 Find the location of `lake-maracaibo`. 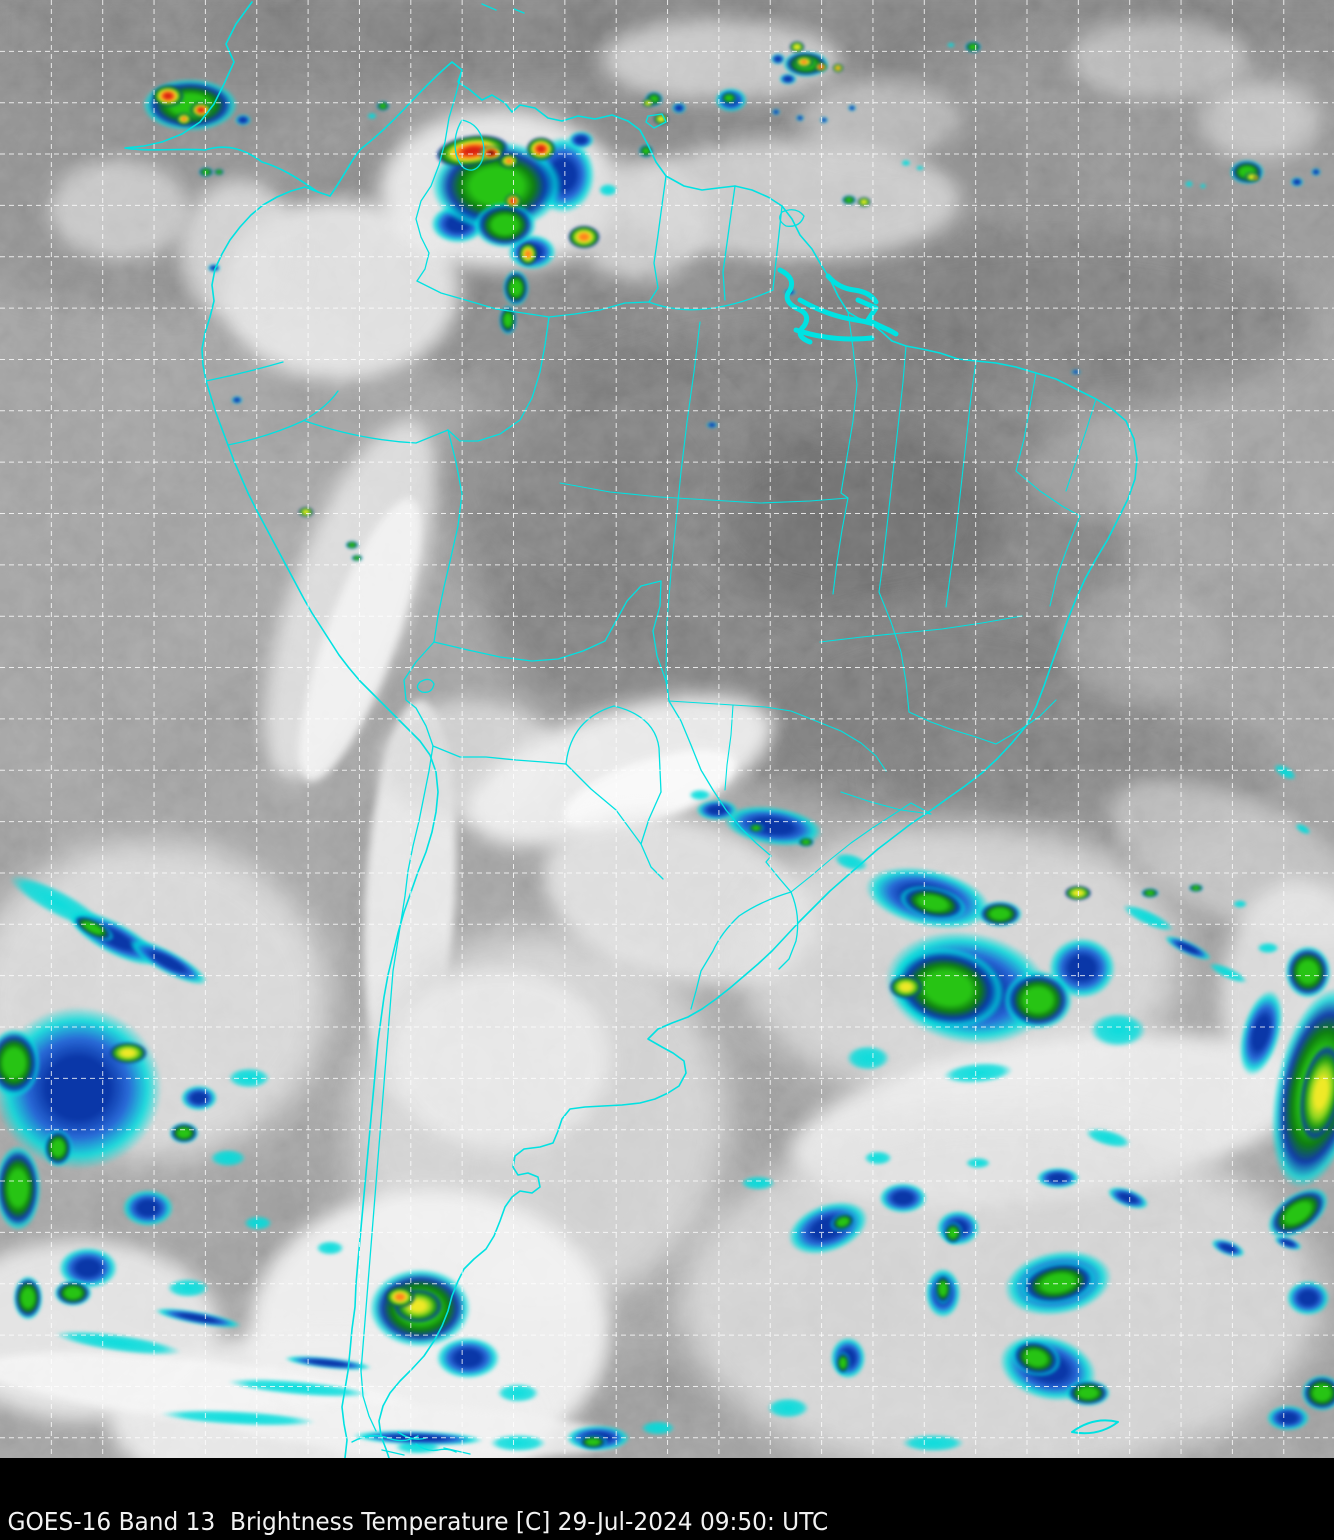

lake-maracaibo is located at coordinates (469, 145).